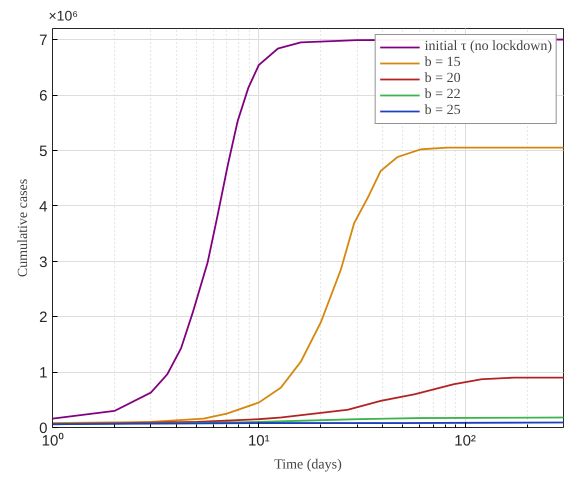 The image size is (574, 480). I want to click on legend-label: b = 25, so click(442, 111).